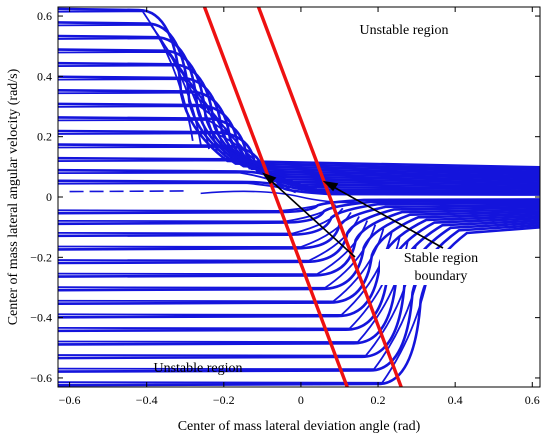 The height and width of the screenshot is (436, 550). I want to click on y-tick-label: −0.6, so click(41, 378).